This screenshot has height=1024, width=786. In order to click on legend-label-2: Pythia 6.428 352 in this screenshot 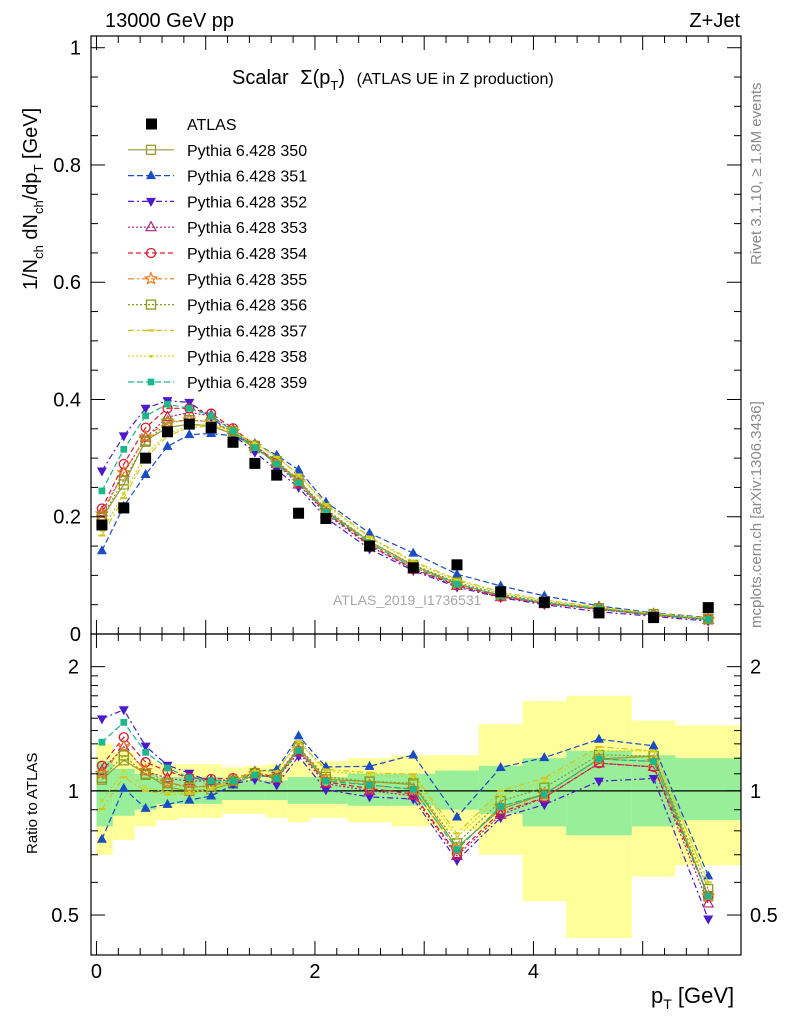, I will do `click(247, 202)`.